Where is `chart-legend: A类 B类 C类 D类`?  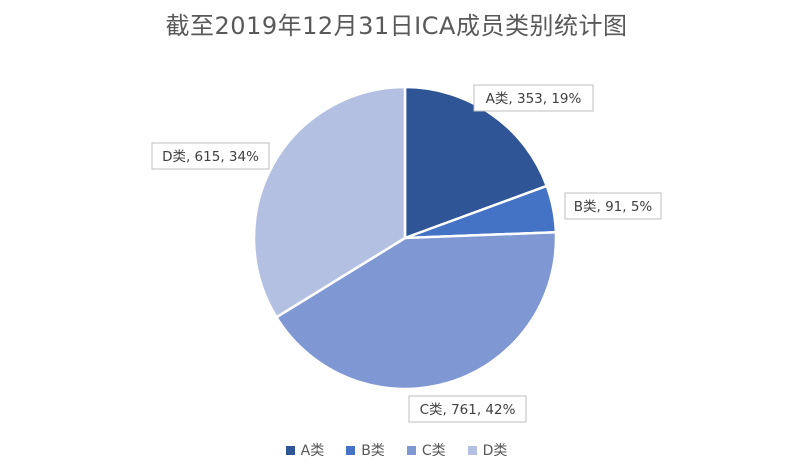
chart-legend: A类 B类 C类 D类 is located at coordinates (396, 450).